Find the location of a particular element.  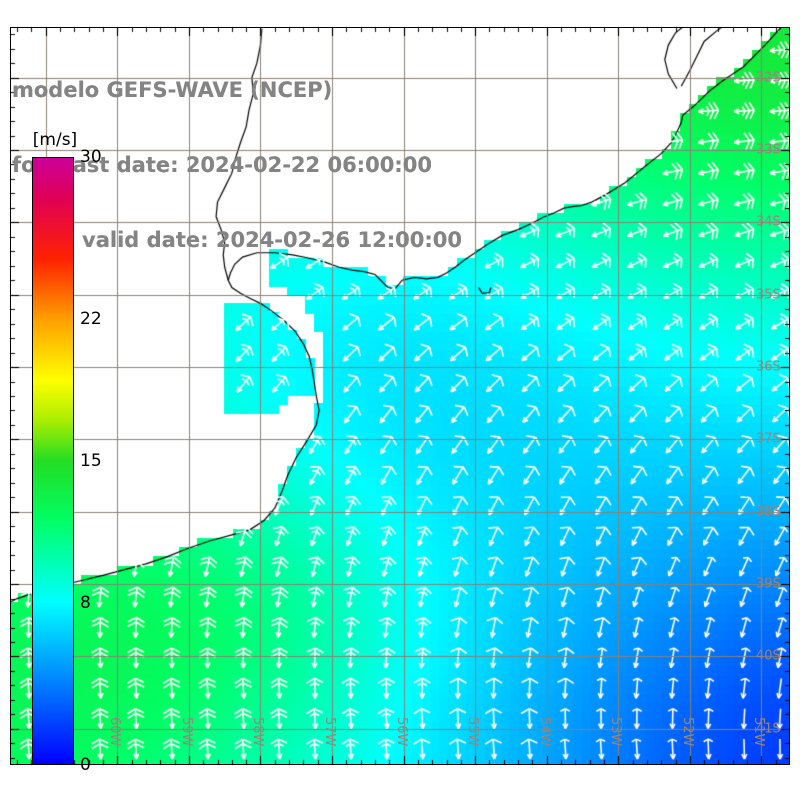

colorbar-tick-15: 15 is located at coordinates (91, 461).